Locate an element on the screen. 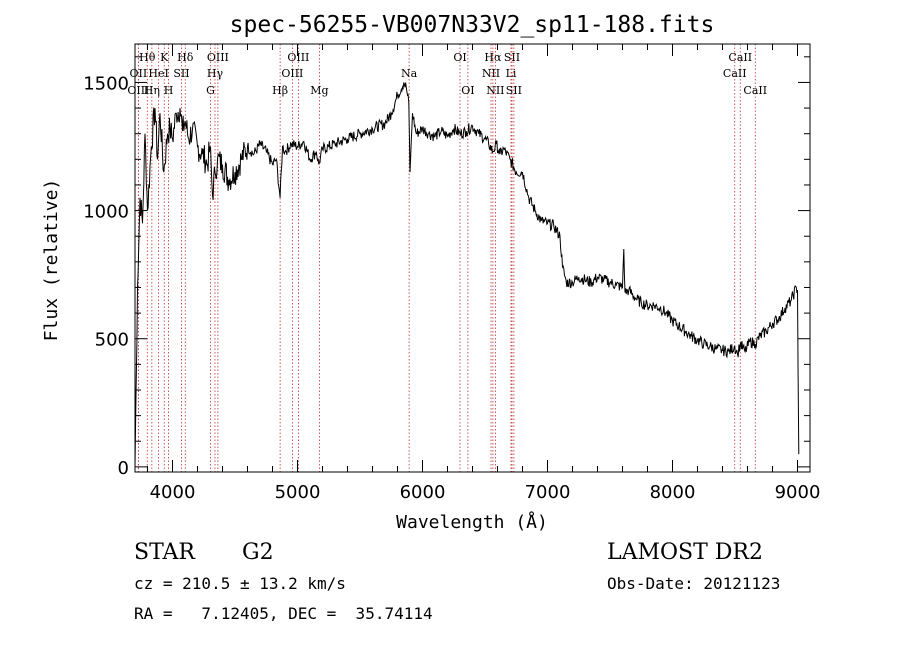 Image resolution: width=900 pixels, height=649 pixels. line-label-5: Hη is located at coordinates (152, 90).